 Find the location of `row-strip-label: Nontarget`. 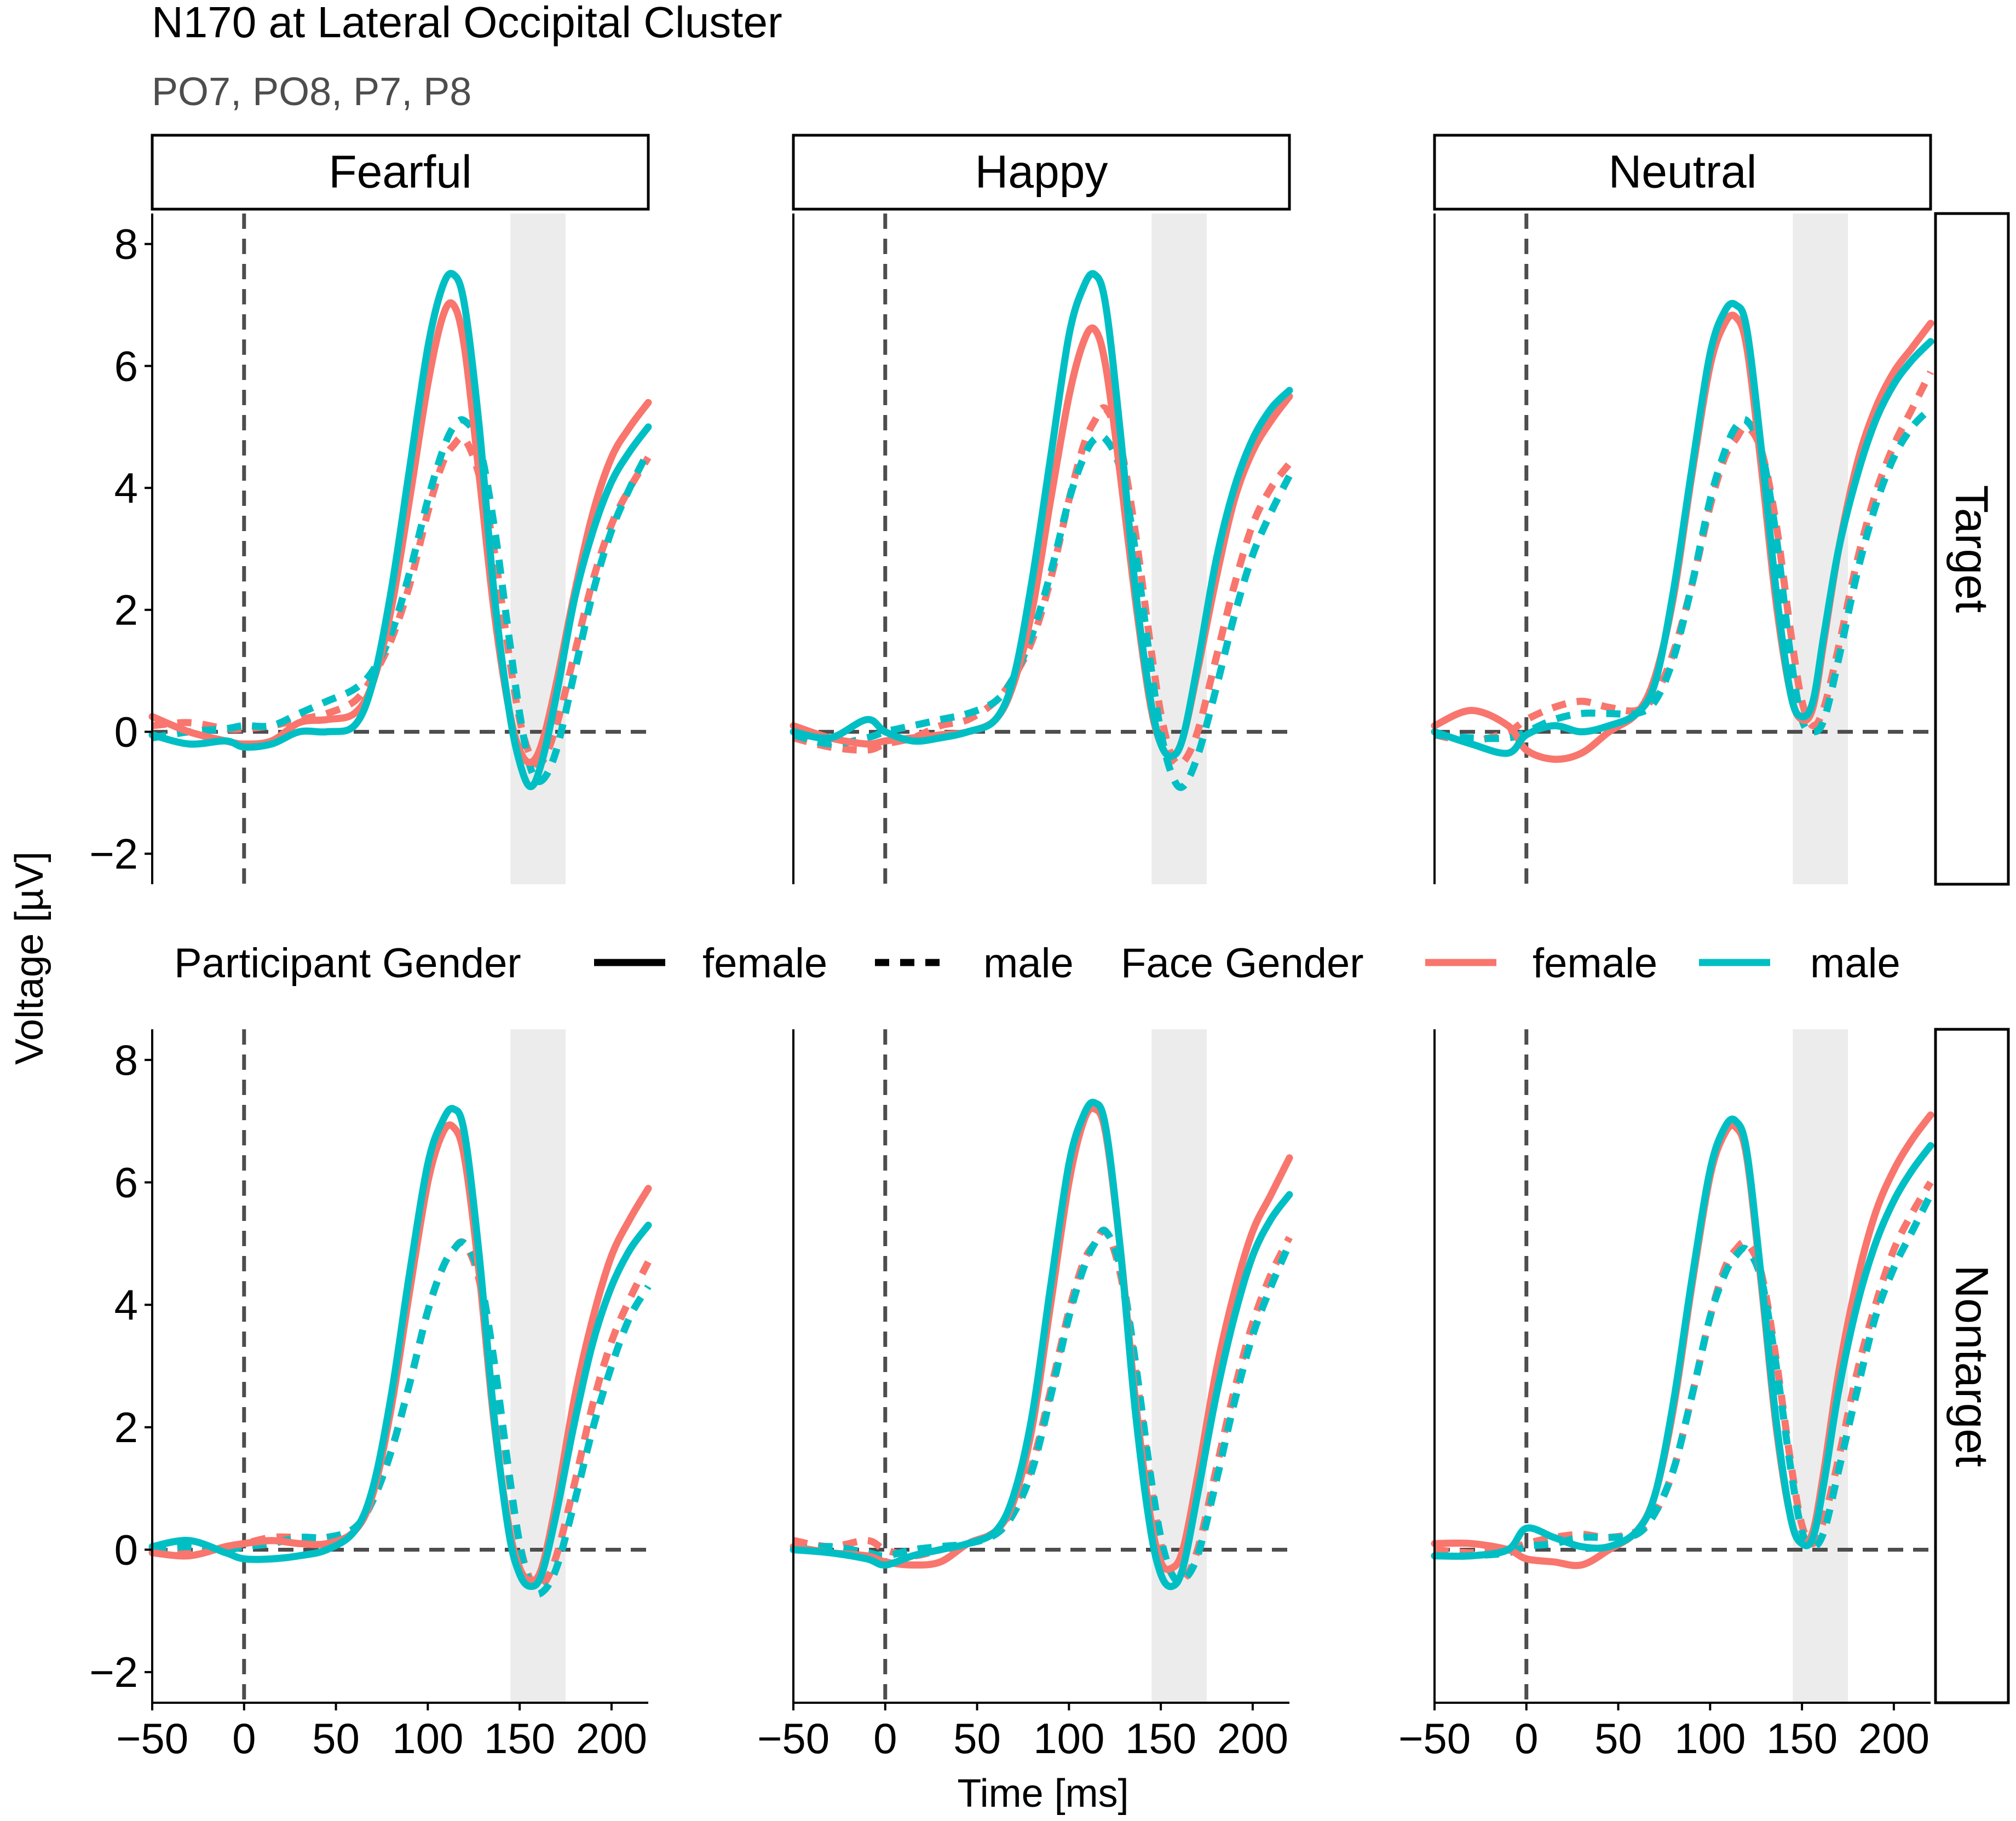

row-strip-label: Nontarget is located at coordinates (1972, 1366).